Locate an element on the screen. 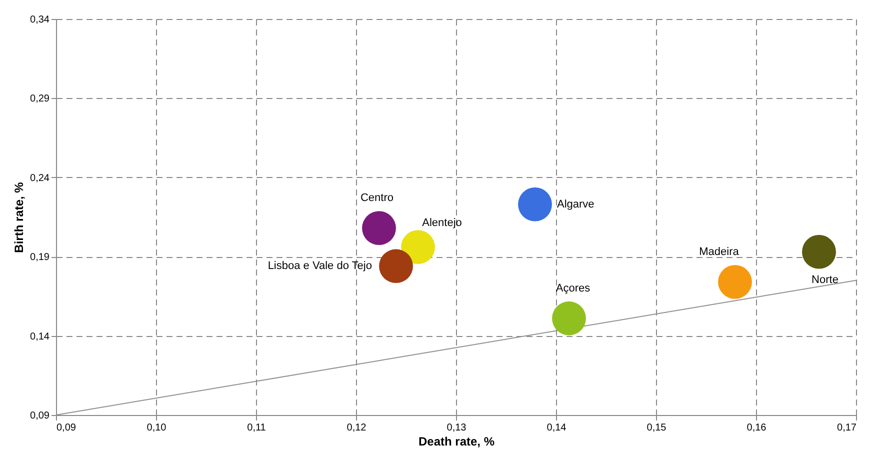 The image size is (886, 459). x-tick-label: 0,13 is located at coordinates (456, 428).